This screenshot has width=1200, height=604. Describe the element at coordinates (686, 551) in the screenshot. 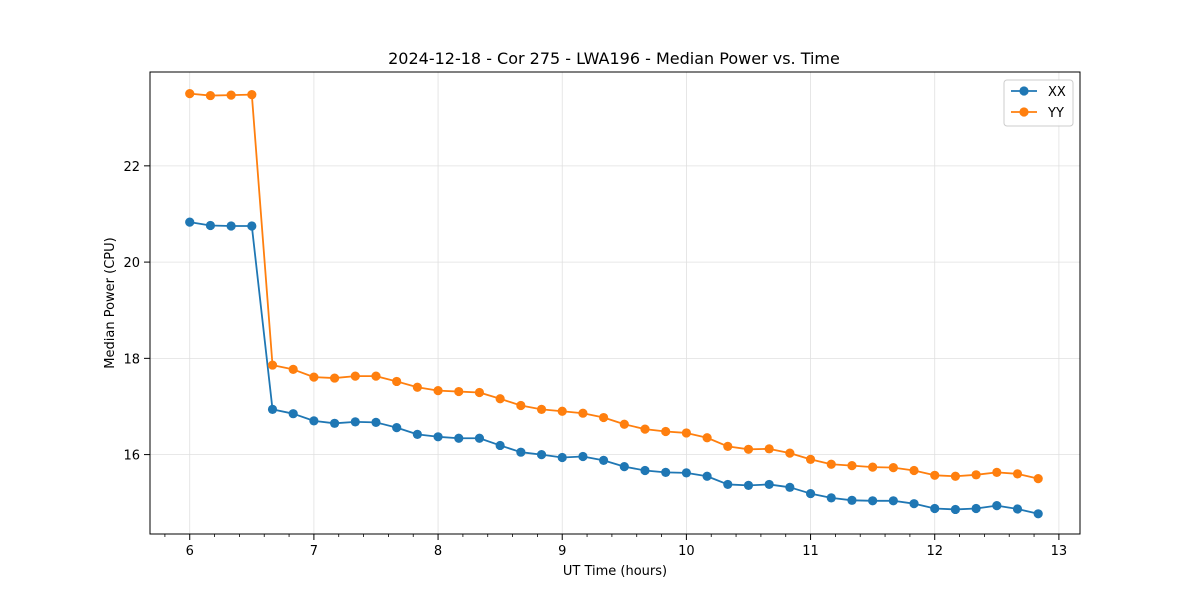

I see `x-tick-label: 10` at that location.